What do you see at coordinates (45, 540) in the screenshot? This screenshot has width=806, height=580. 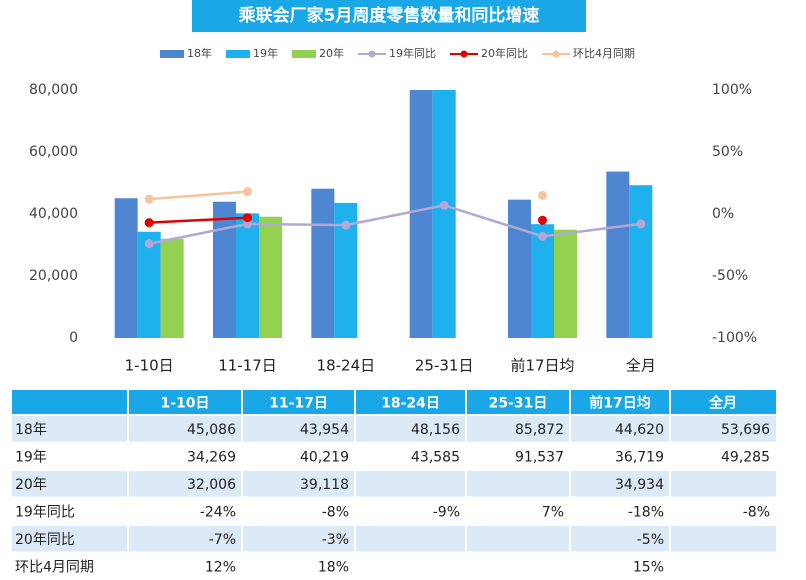 I see `table-row-header: 20年同比` at bounding box center [45, 540].